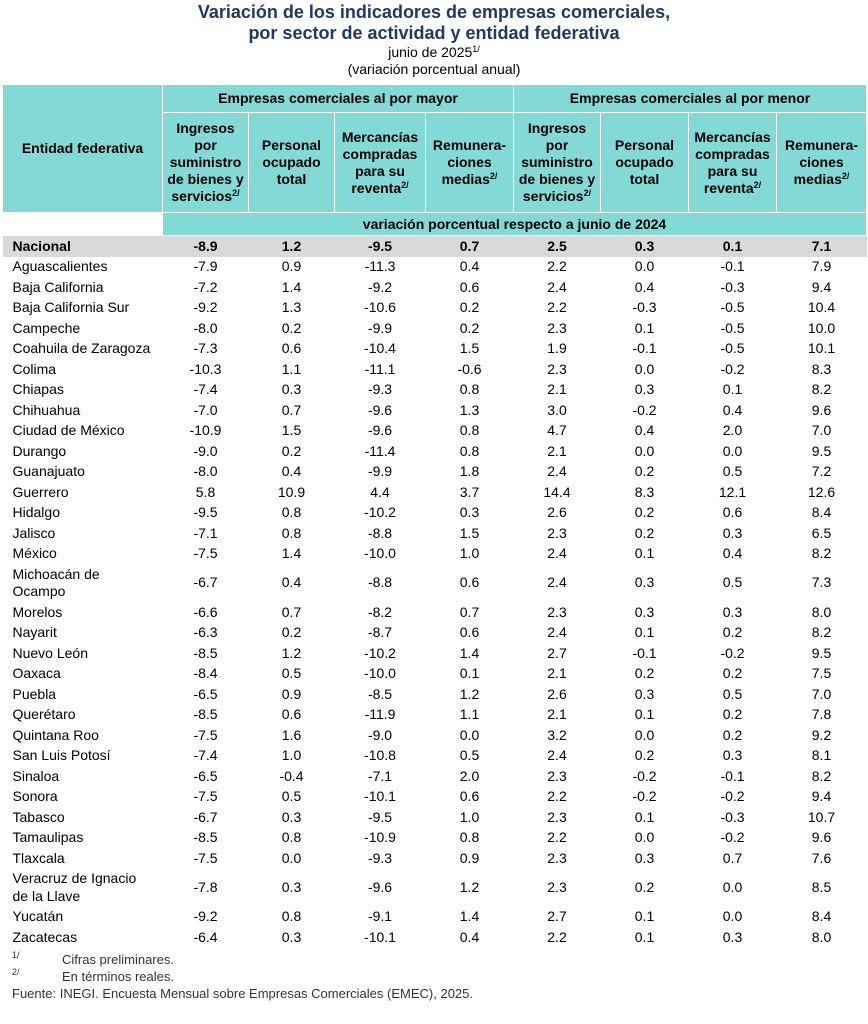  Describe the element at coordinates (557, 368) in the screenshot. I see `value-cell: 2.3` at that location.